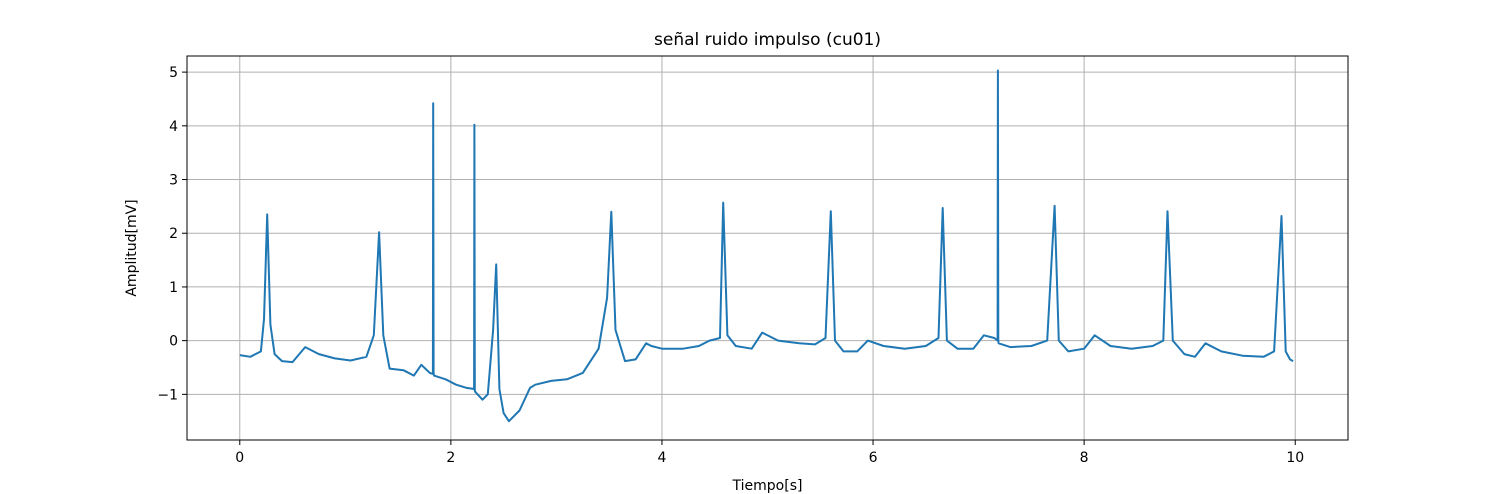  Describe the element at coordinates (173, 342) in the screenshot. I see `y-tick-label: 0` at that location.